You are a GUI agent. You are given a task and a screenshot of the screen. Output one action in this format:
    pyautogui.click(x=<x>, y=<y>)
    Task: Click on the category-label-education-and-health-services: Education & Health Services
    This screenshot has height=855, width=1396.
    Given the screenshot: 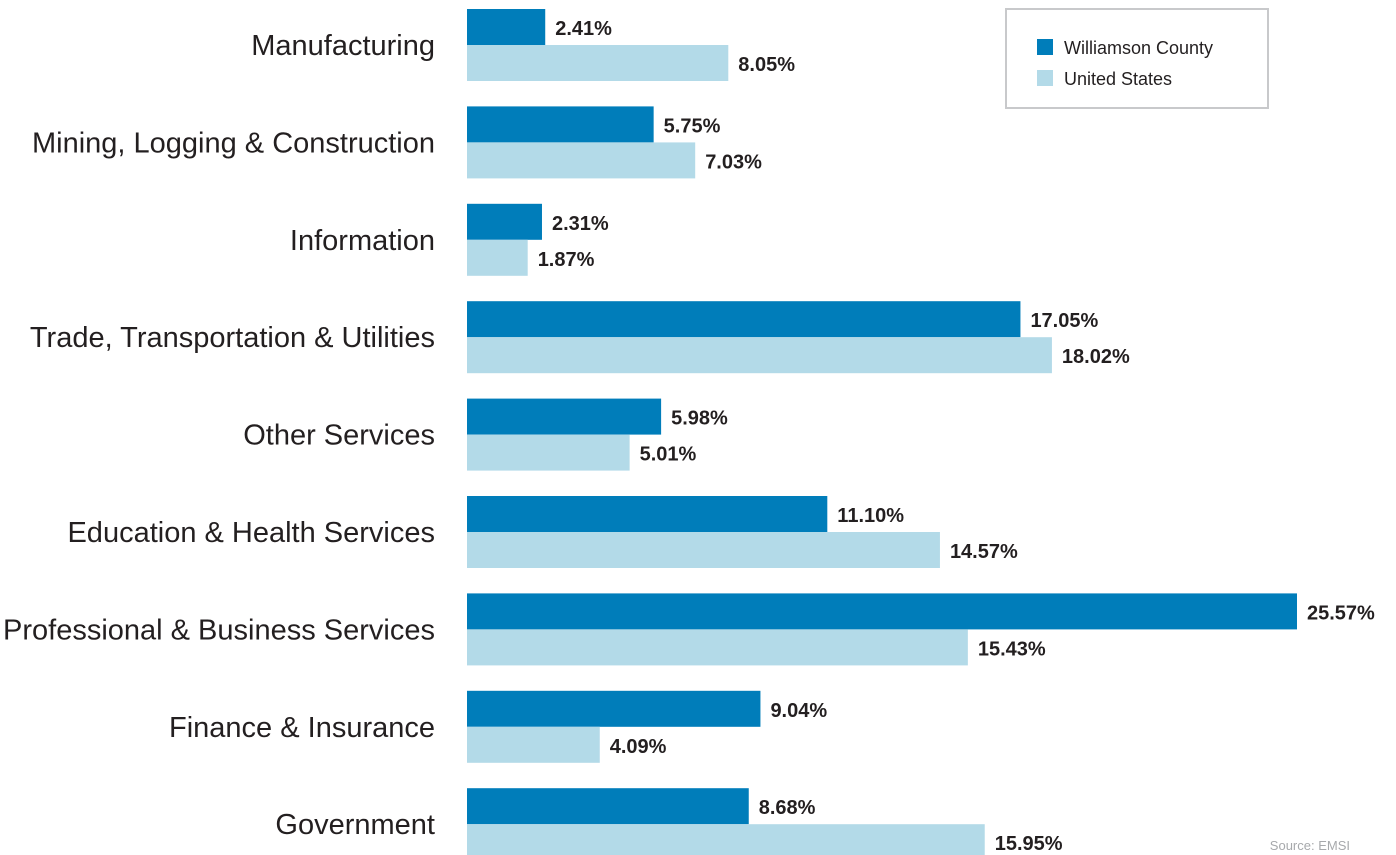 What is the action you would take?
    pyautogui.click(x=251, y=533)
    